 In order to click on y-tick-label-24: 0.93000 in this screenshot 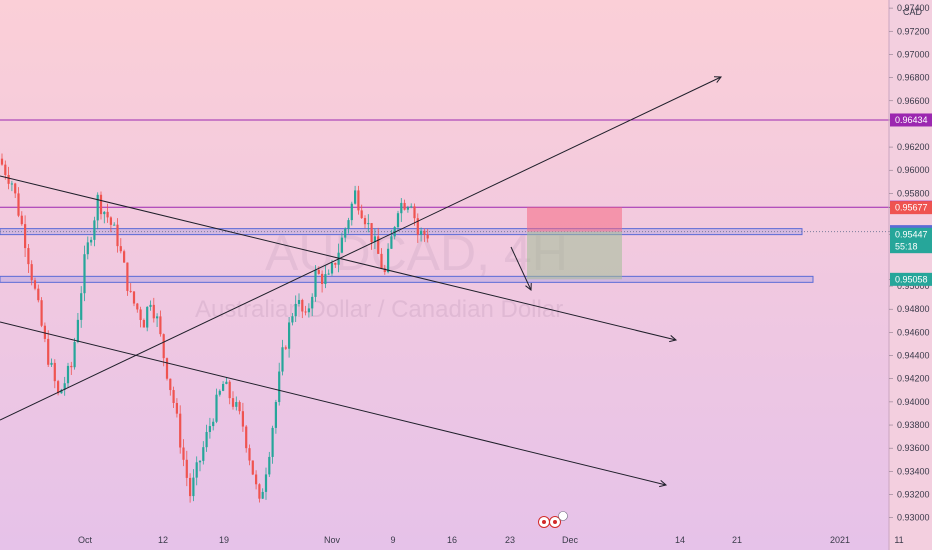, I will do `click(913, 518)`.